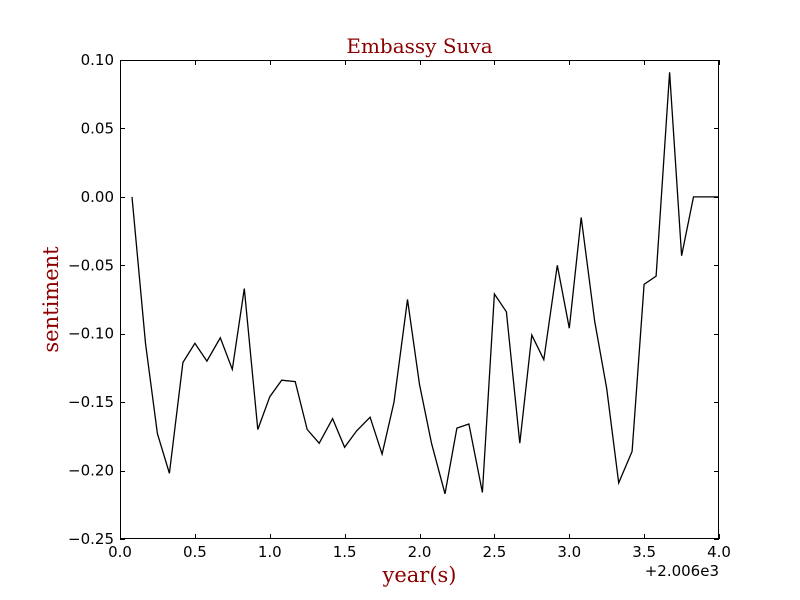  Describe the element at coordinates (345, 552) in the screenshot. I see `x-tick-label: 1.5` at that location.